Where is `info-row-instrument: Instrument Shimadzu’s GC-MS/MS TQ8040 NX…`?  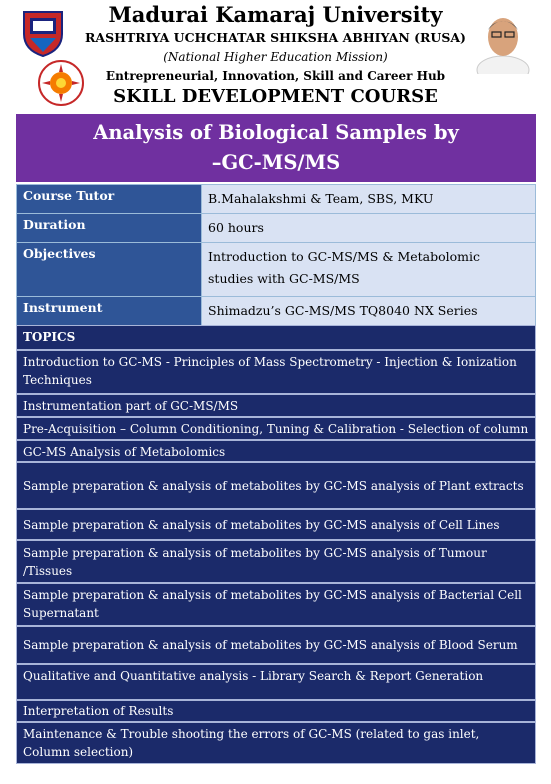
info-row-instrument: Instrument Shimadzu’s GC-MS/MS TQ8040 NX… is located at coordinates (276, 311).